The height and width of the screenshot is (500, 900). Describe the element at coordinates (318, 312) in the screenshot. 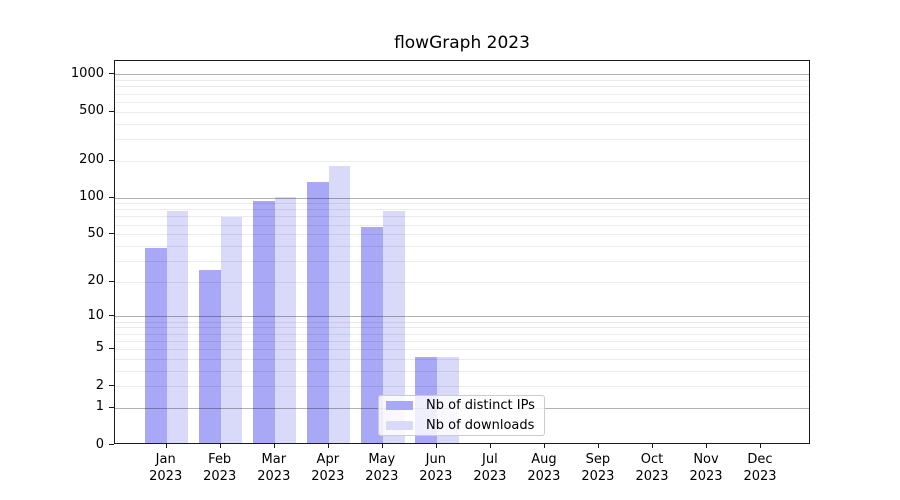

I see `bar-ips-apr` at that location.